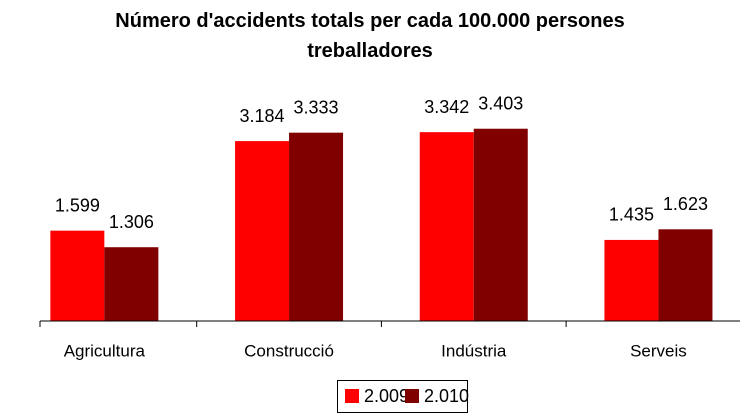  Describe the element at coordinates (131, 222) in the screenshot. I see `data-label: 1.306` at that location.